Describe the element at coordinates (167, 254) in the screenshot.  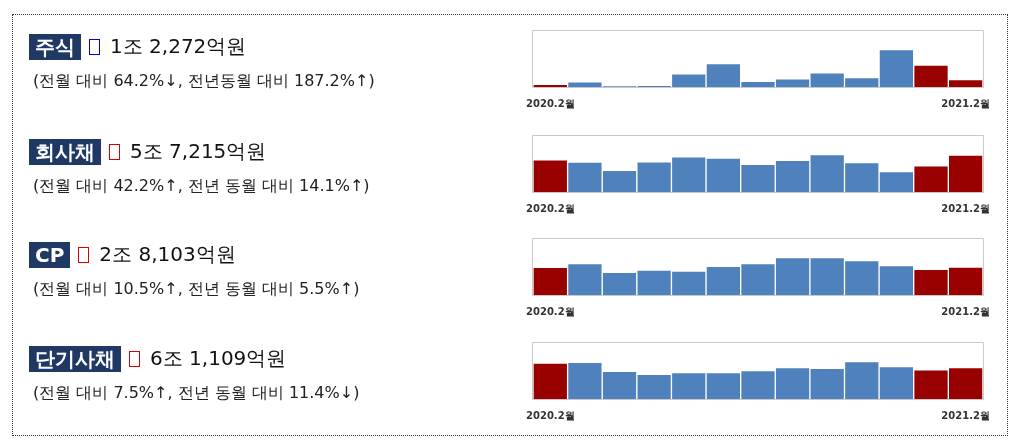
I see `text: 2조 8,103억원` at that location.